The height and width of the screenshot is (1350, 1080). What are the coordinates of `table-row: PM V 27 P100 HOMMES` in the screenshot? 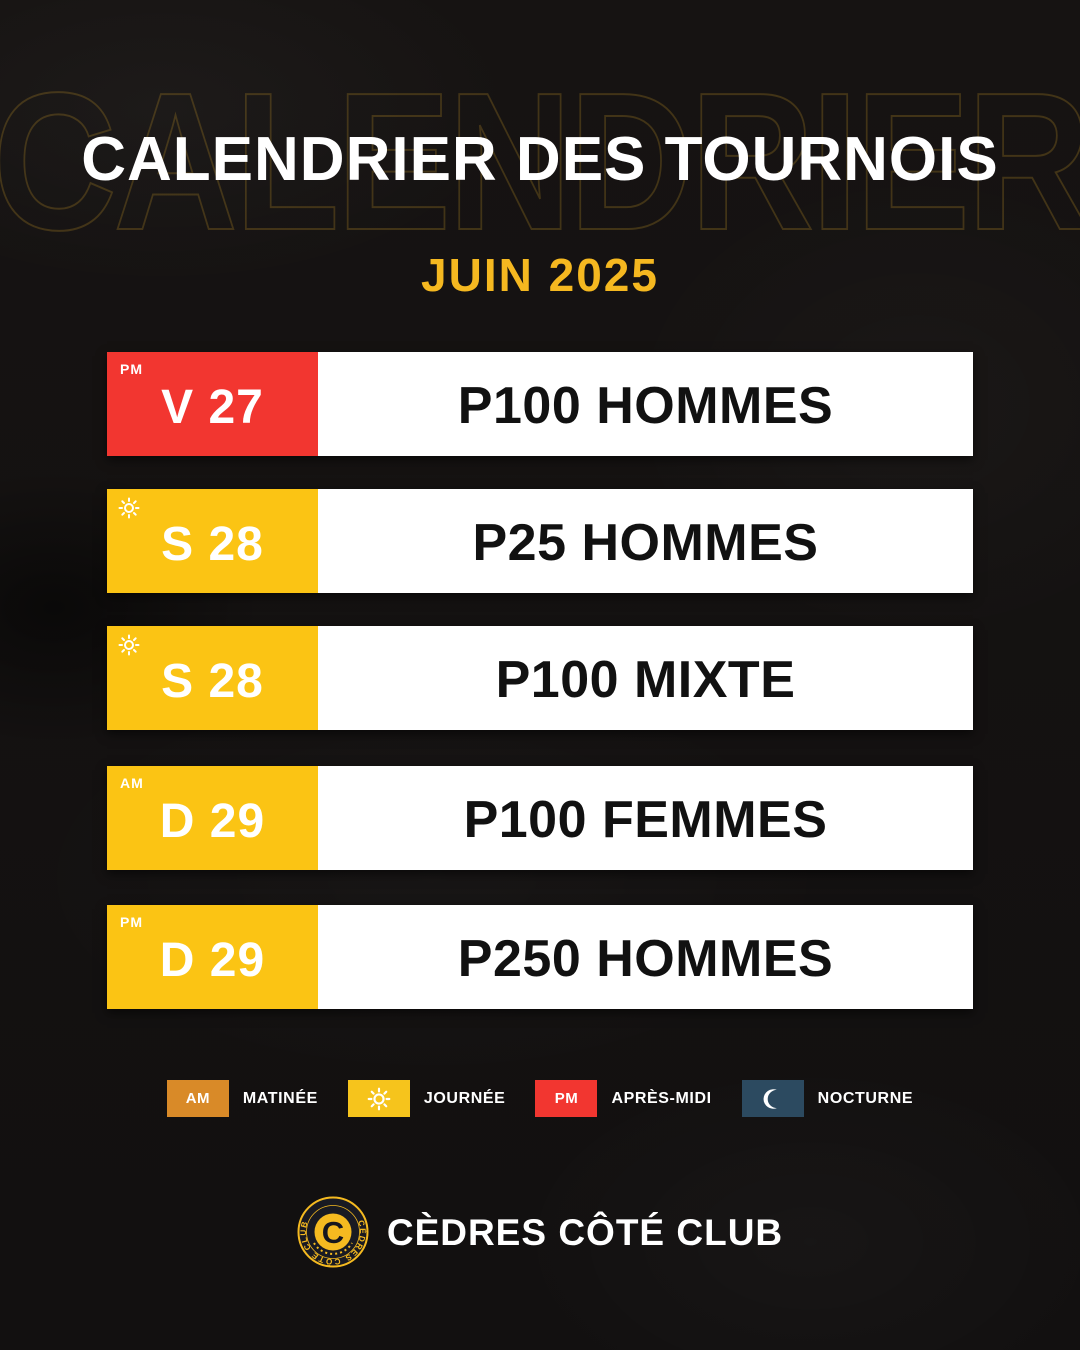 It's located at (540, 404).